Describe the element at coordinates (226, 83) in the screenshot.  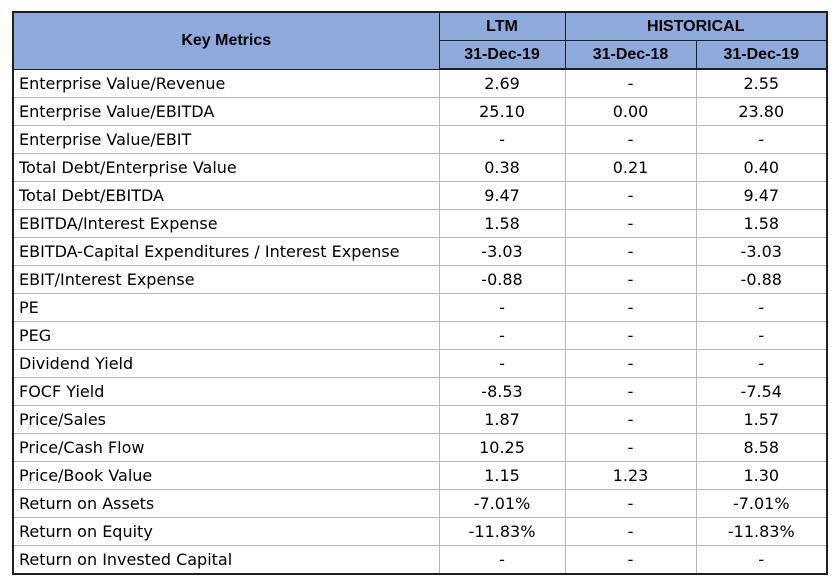
I see `metric-label: Enterprise Value/Revenue` at that location.